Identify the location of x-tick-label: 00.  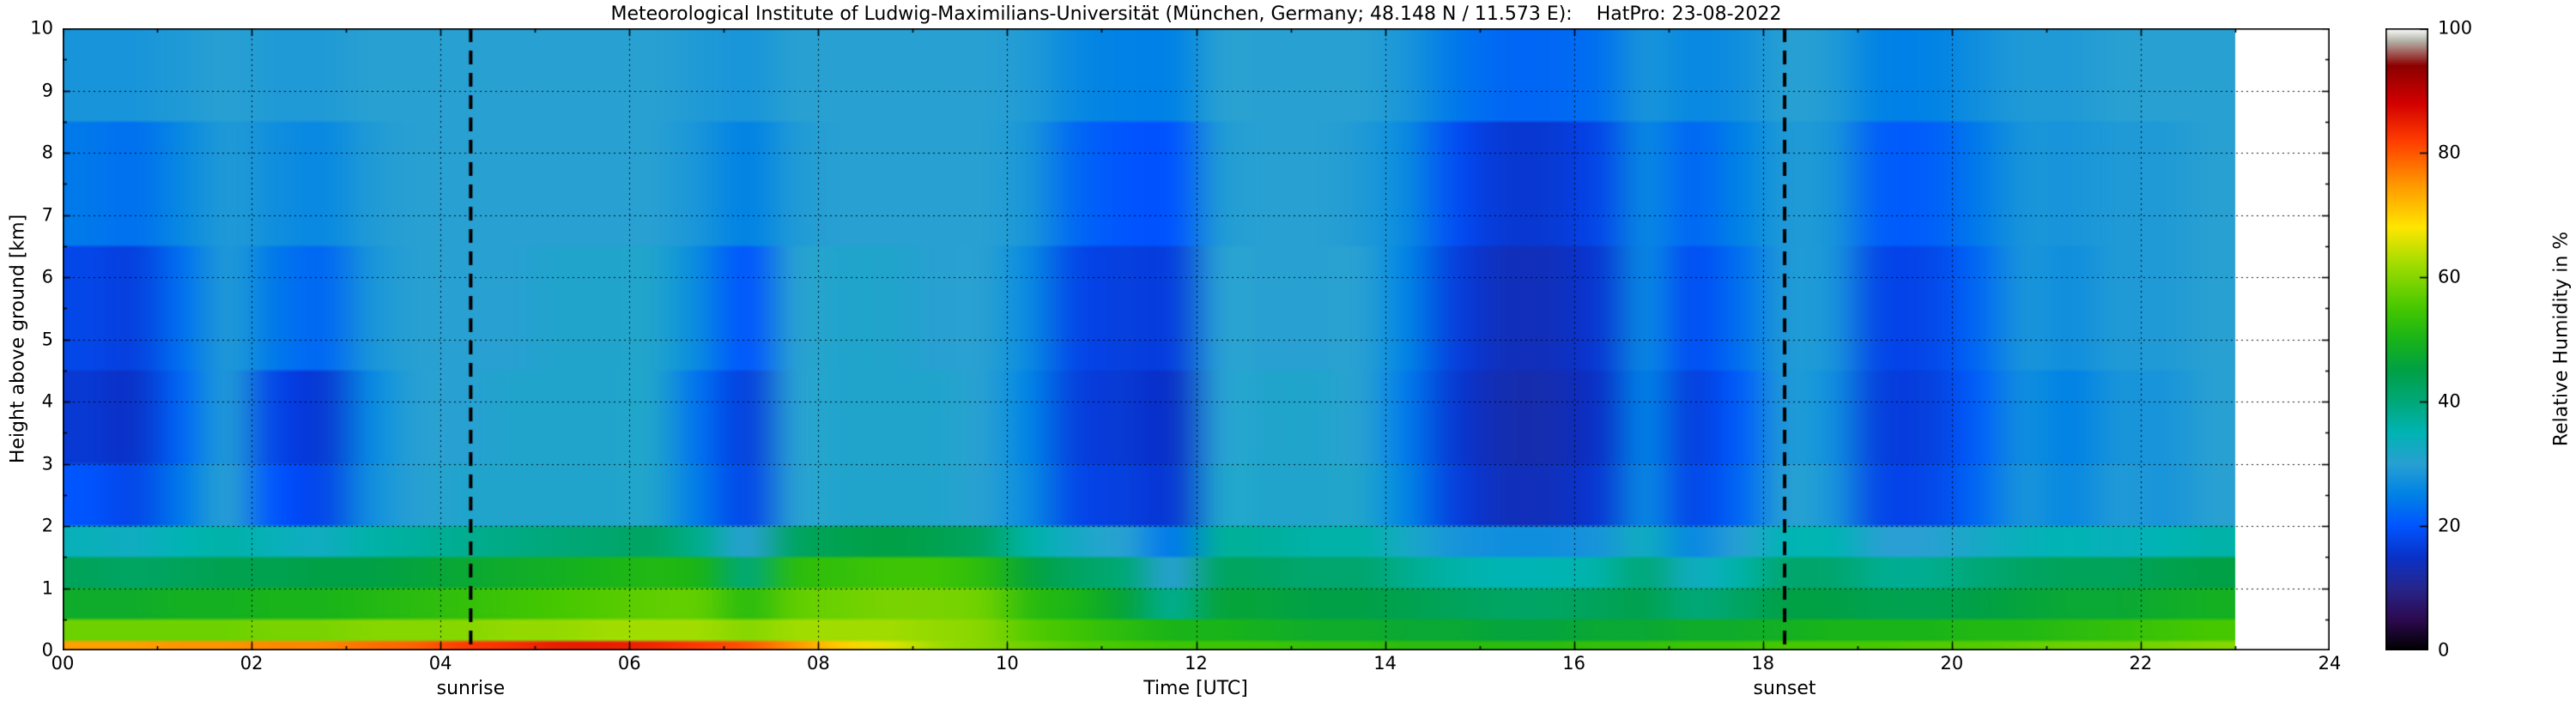
(63, 663).